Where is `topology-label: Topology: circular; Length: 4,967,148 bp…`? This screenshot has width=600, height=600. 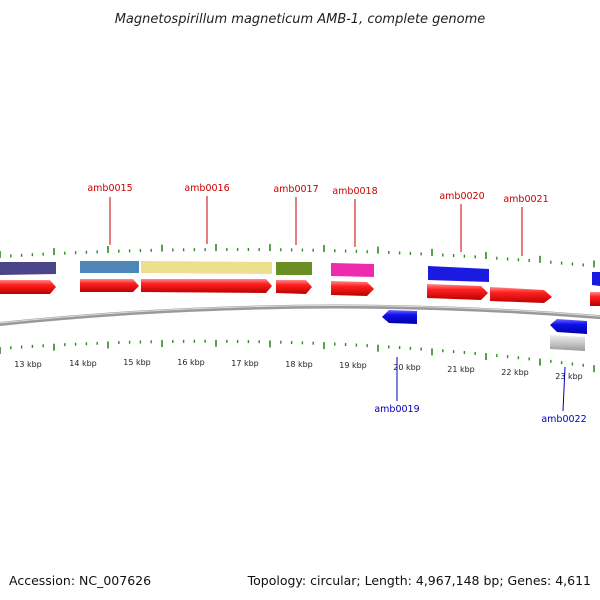 topology-label: Topology: circular; Length: 4,967,148 bp… is located at coordinates (419, 580).